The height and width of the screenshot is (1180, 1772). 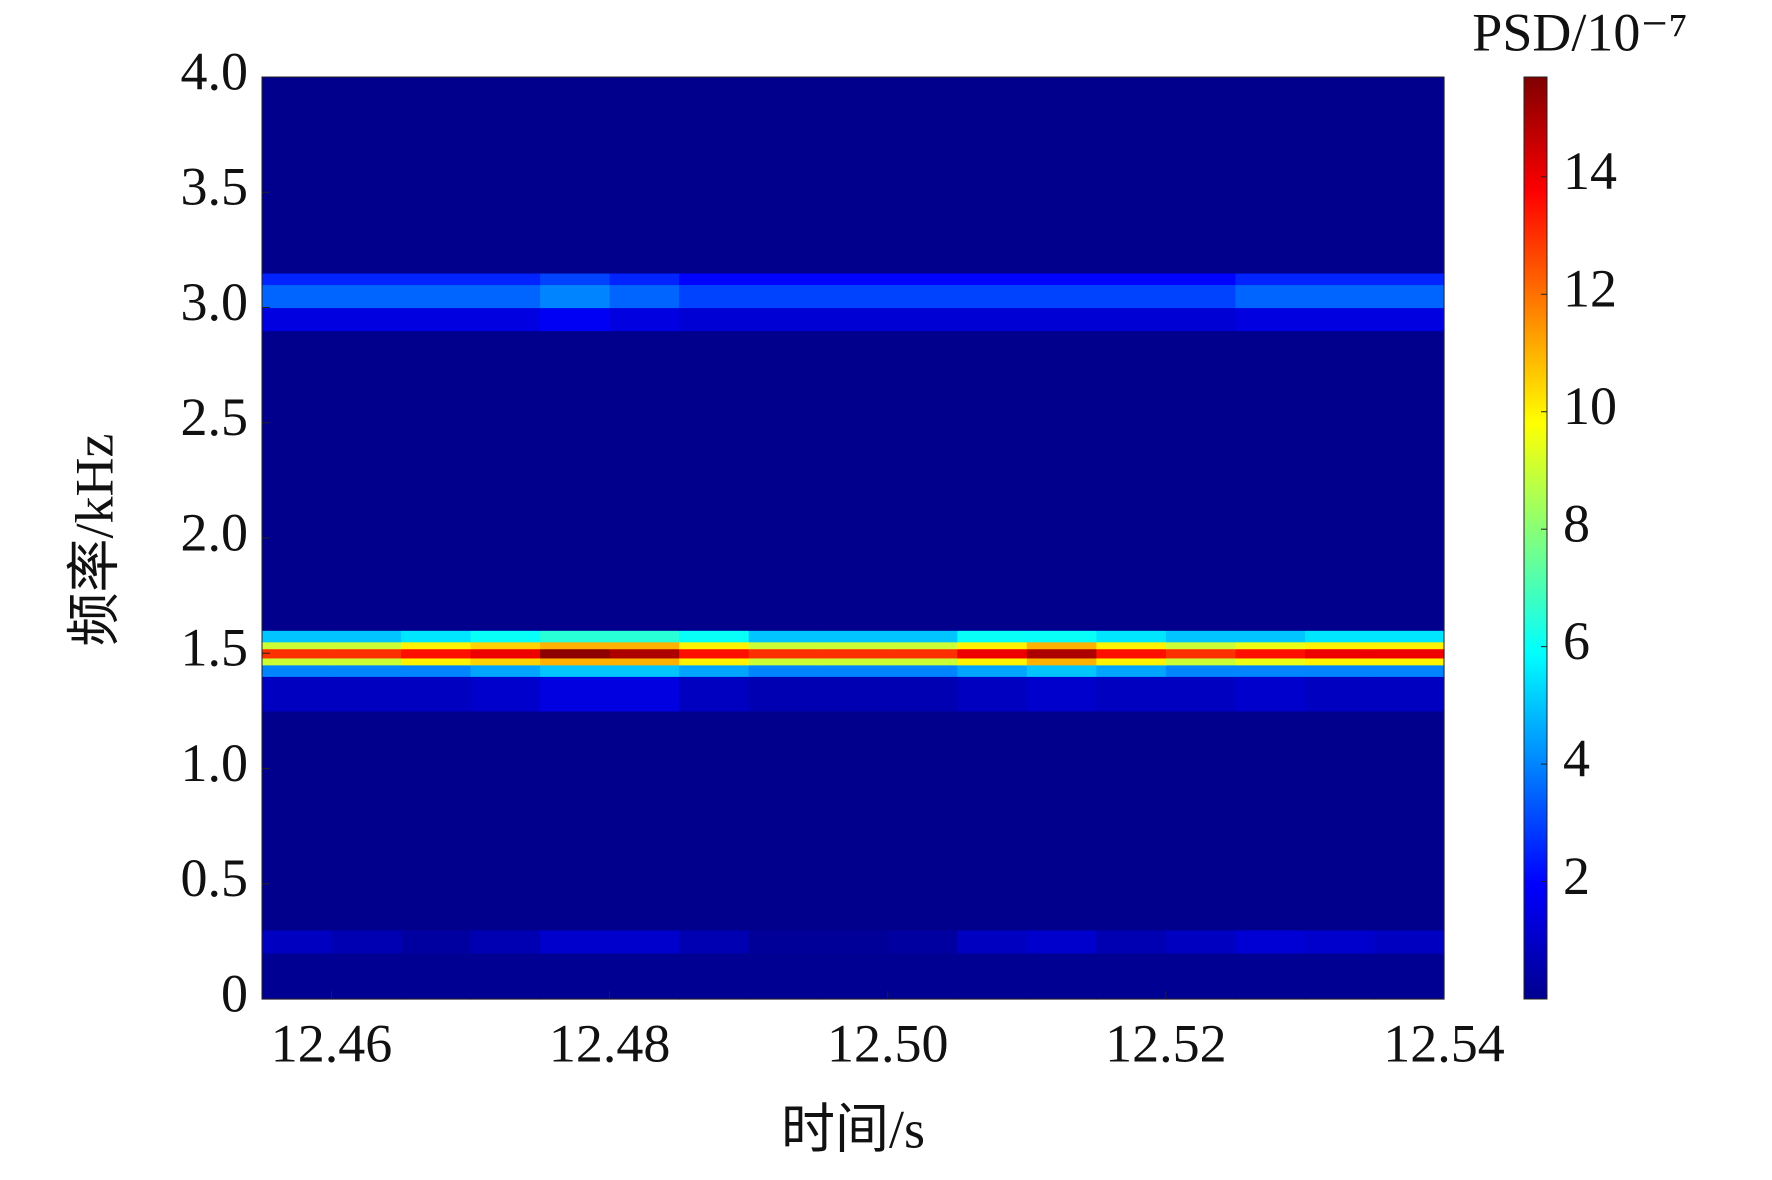 What do you see at coordinates (215, 187) in the screenshot?
I see `y-tick-label: 3.5` at bounding box center [215, 187].